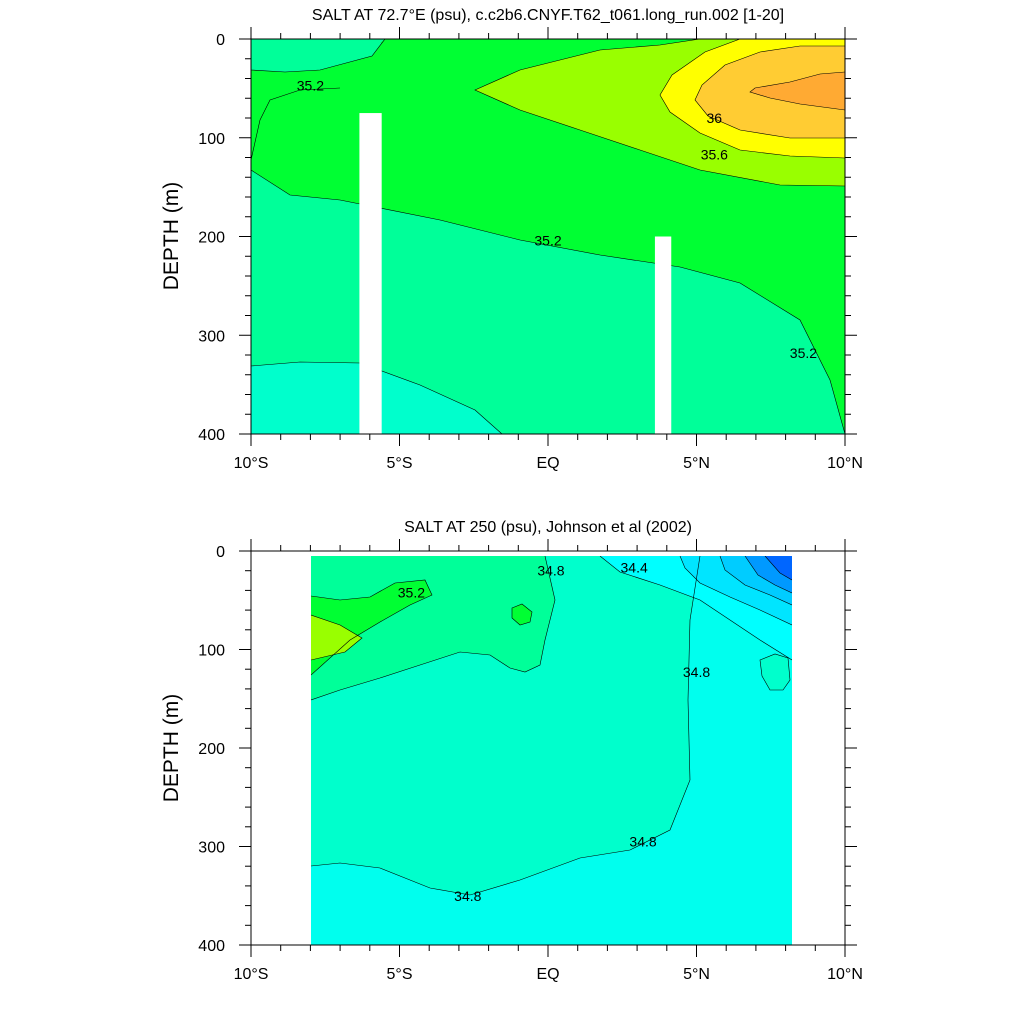  Describe the element at coordinates (634, 568) in the screenshot. I see `contour-label: 34.4` at that location.